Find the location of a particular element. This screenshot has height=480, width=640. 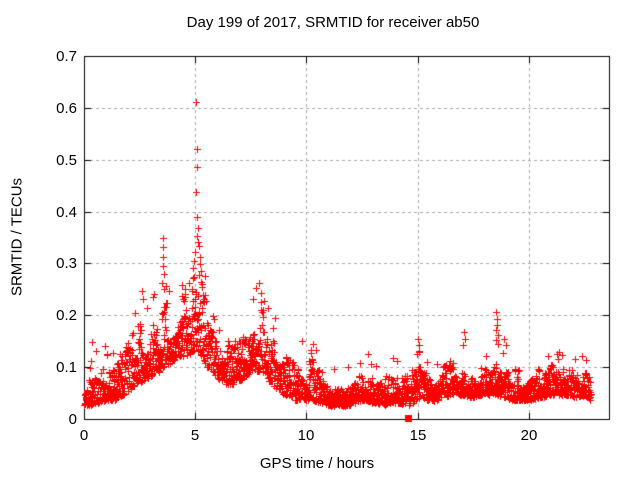

x-tick-label: 15 is located at coordinates (418, 435).